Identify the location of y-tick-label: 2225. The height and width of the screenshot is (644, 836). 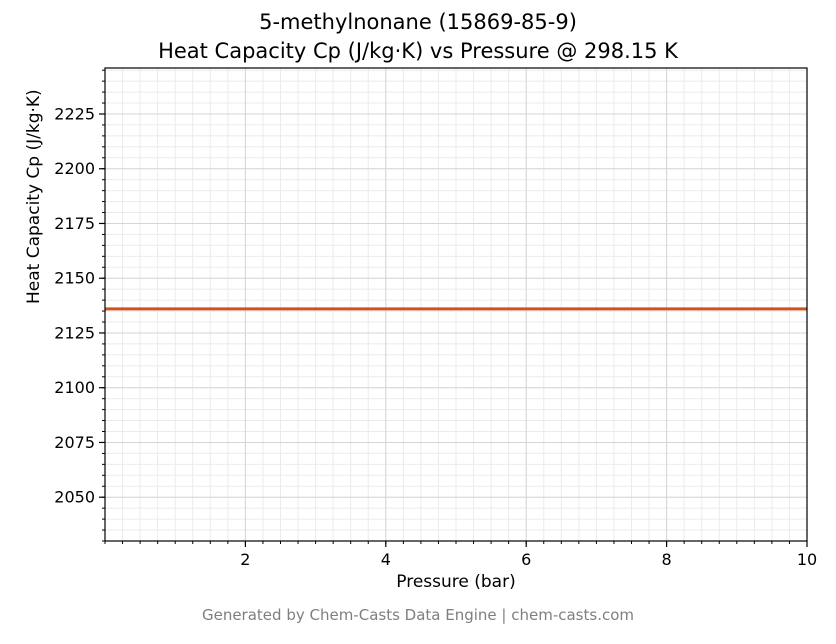
(74, 113).